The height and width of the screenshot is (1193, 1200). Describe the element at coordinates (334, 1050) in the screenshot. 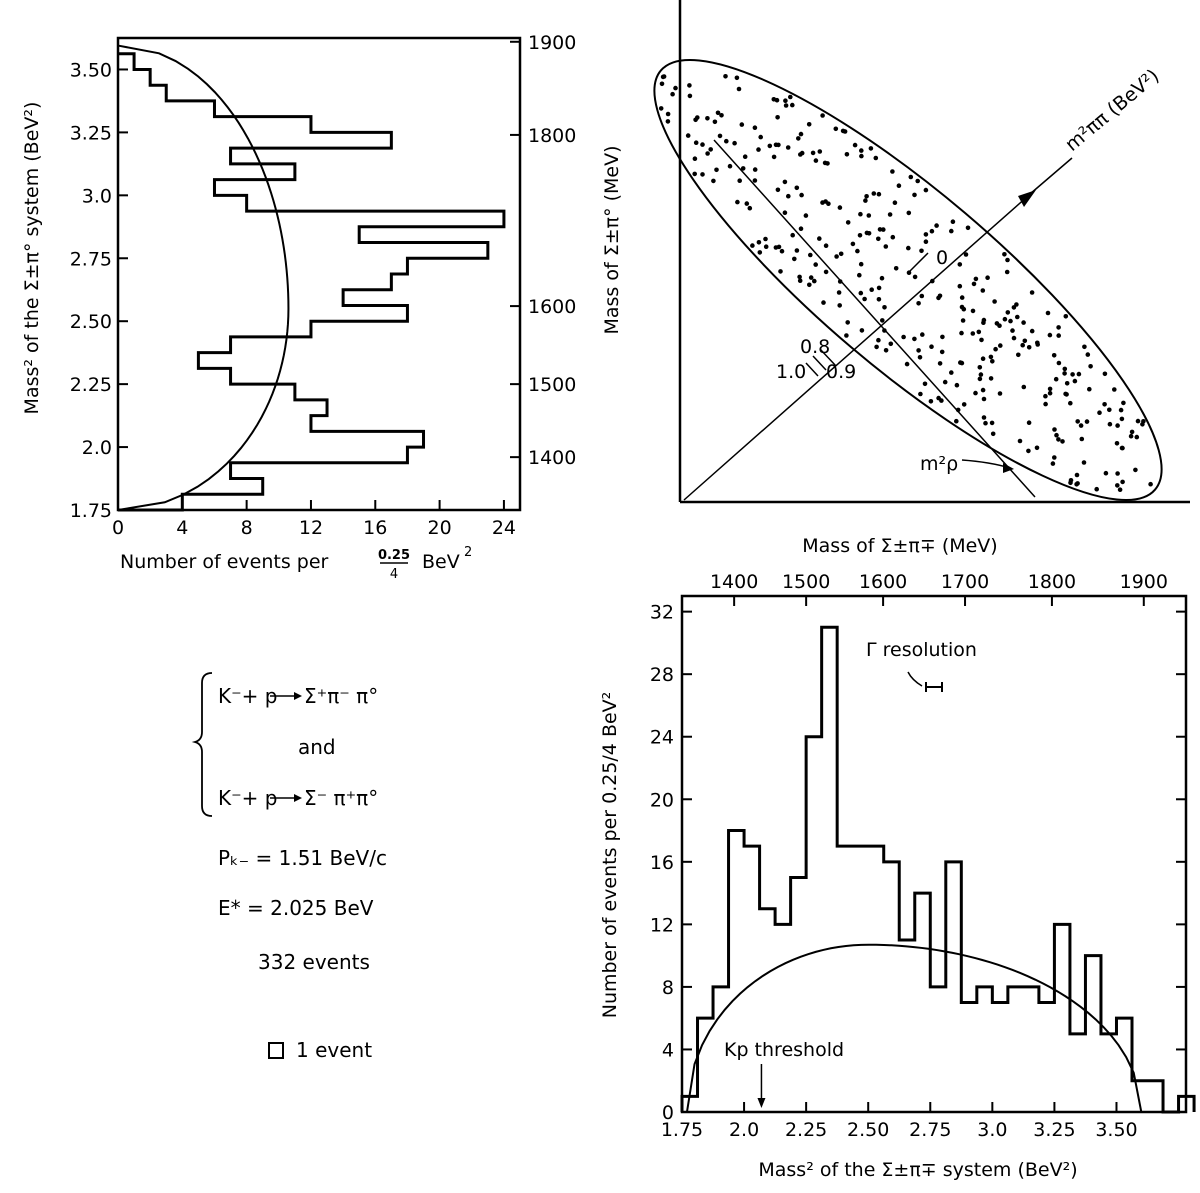

I see `event-legend-label: 1 event` at that location.